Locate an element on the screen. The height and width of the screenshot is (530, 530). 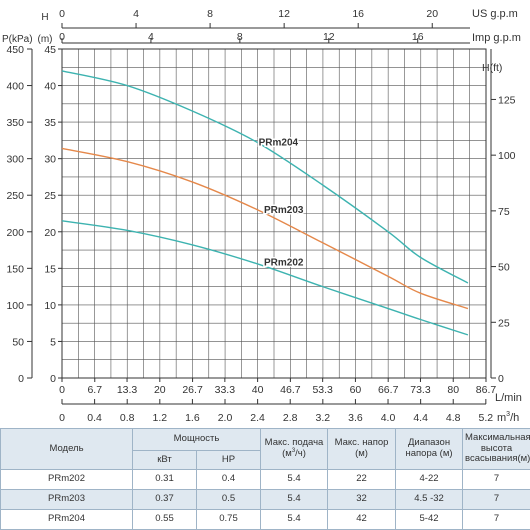
lmin-tick-label: 26.7 is located at coordinates (192, 390).